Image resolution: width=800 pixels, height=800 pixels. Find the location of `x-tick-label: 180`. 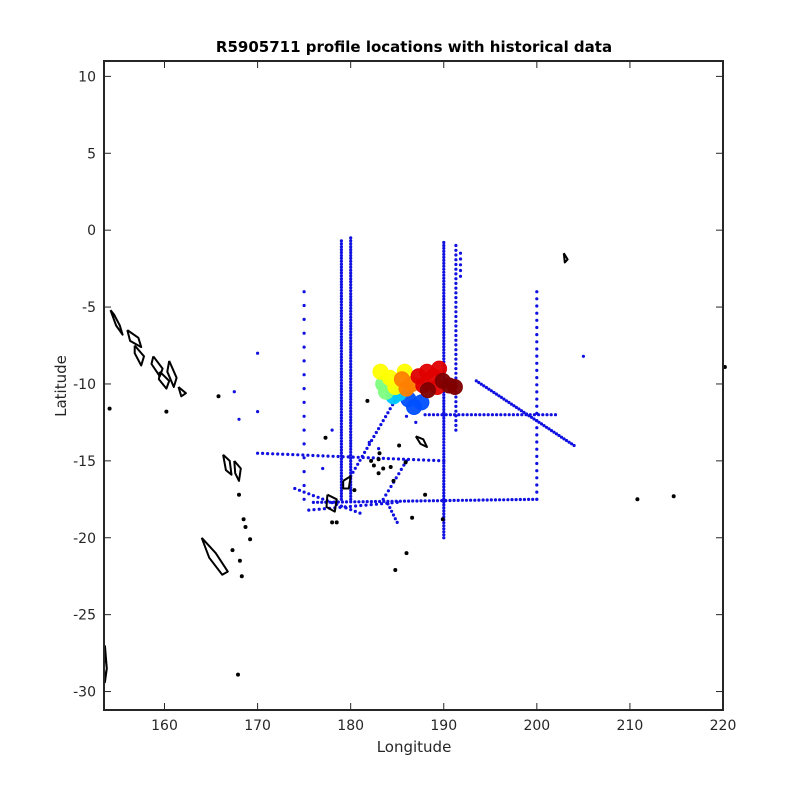

x-tick-label: 180 is located at coordinates (350, 726).